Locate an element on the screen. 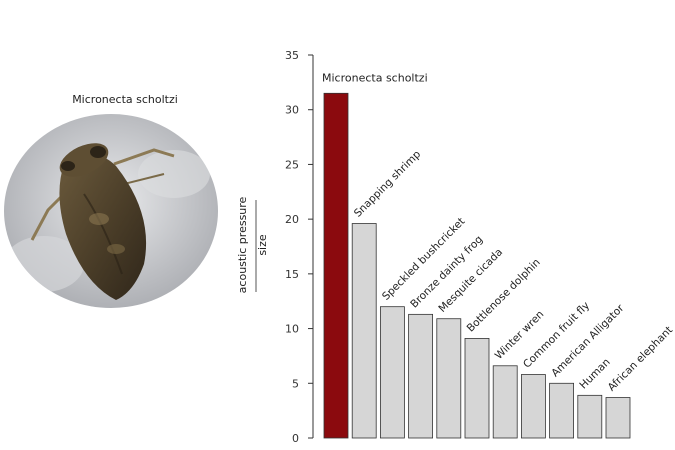 This screenshot has height=450, width=675. bar-snapping-shrimp is located at coordinates (364, 331).